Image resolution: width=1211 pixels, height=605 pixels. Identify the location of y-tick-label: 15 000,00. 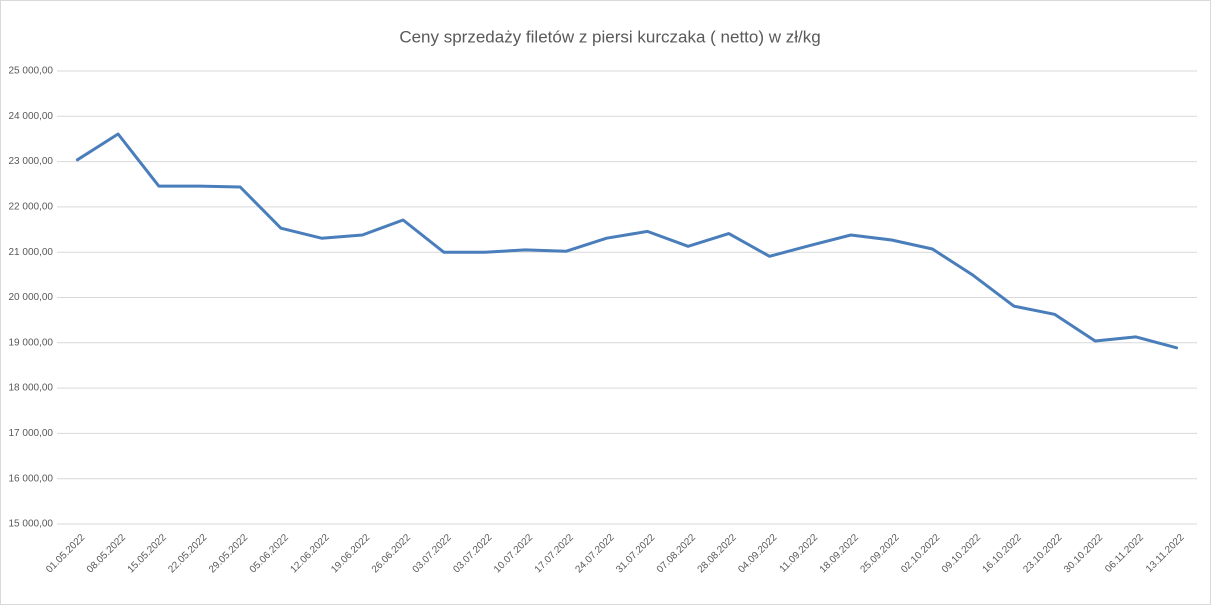
(31, 524).